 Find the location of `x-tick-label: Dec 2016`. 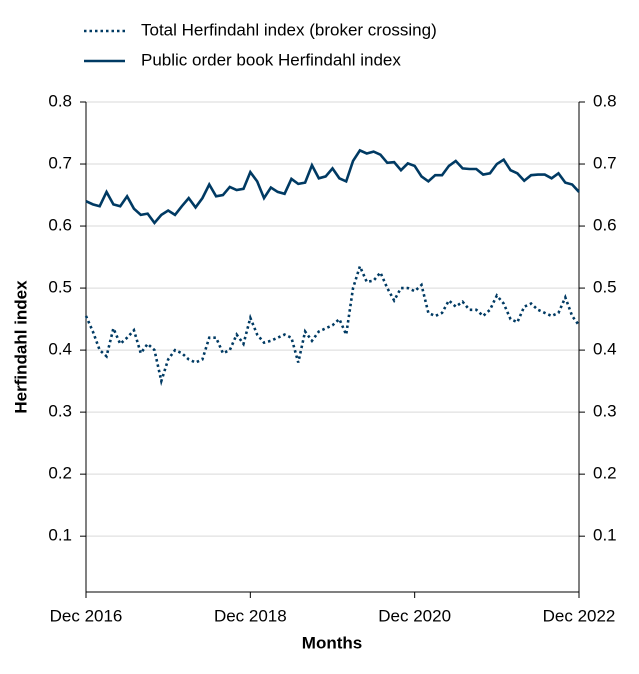

x-tick-label: Dec 2016 is located at coordinates (86, 615).